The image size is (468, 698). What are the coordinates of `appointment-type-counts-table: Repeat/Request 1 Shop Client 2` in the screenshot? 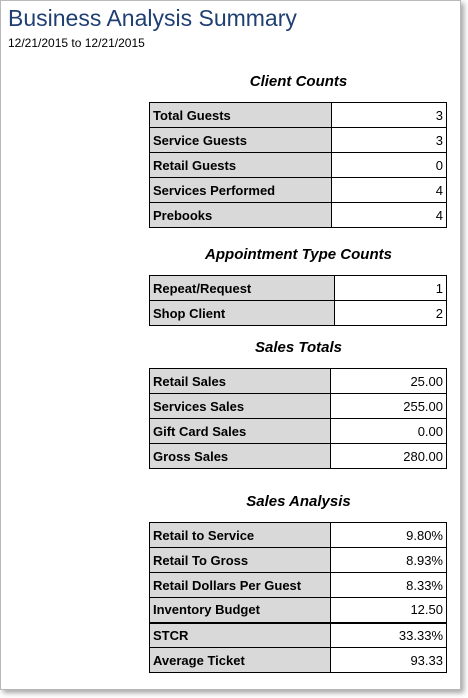 It's located at (298, 300).